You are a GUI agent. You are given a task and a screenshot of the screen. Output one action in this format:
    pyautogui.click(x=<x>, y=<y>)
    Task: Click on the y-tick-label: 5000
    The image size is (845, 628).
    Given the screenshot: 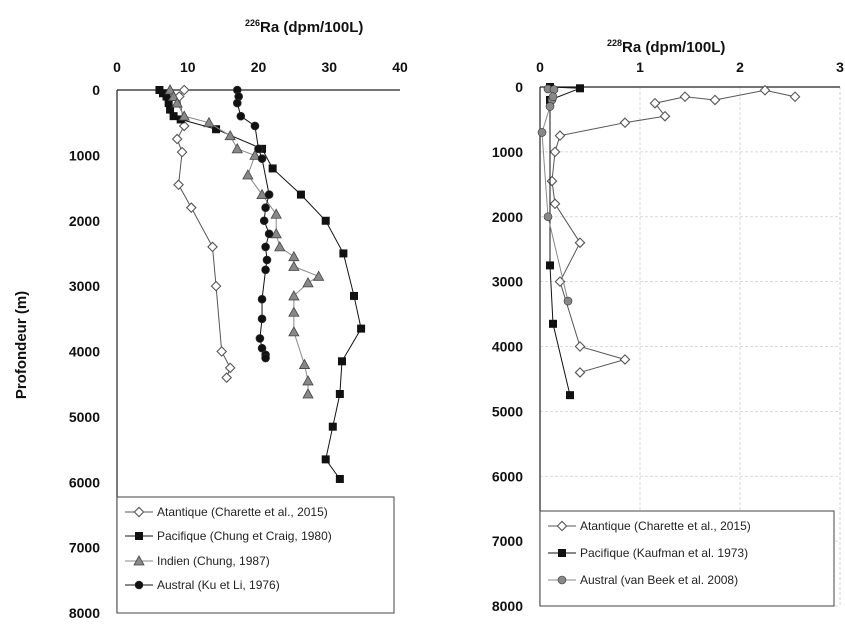 What is the action you would take?
    pyautogui.click(x=507, y=411)
    